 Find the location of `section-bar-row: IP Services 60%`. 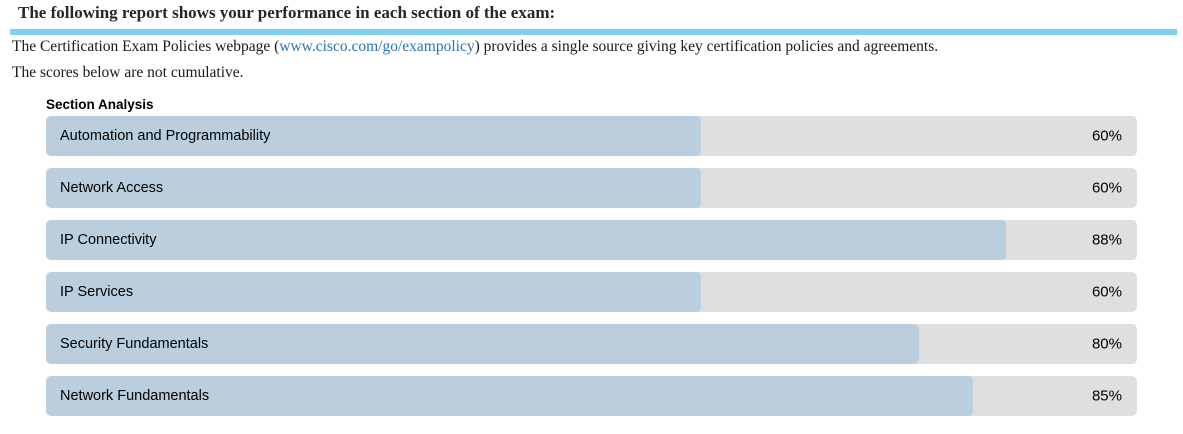

section-bar-row: IP Services 60% is located at coordinates (591, 292).